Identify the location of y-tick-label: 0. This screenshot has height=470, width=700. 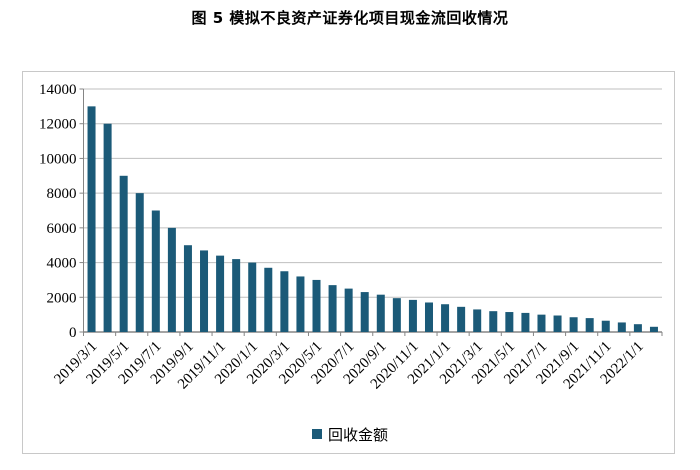
(73, 333).